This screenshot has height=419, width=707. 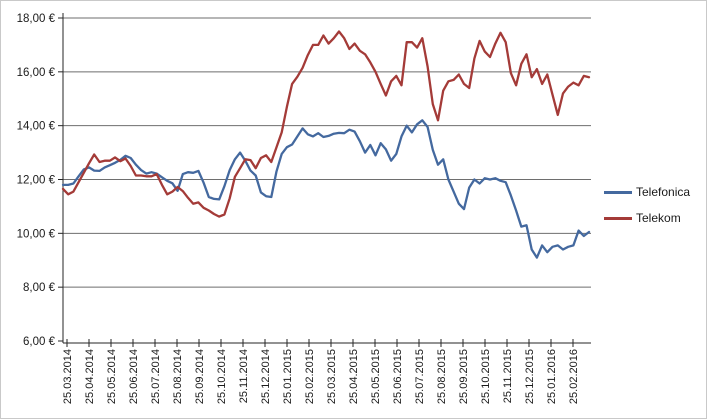 I want to click on x-tick-label: 25.10.2015, so click(x=486, y=376).